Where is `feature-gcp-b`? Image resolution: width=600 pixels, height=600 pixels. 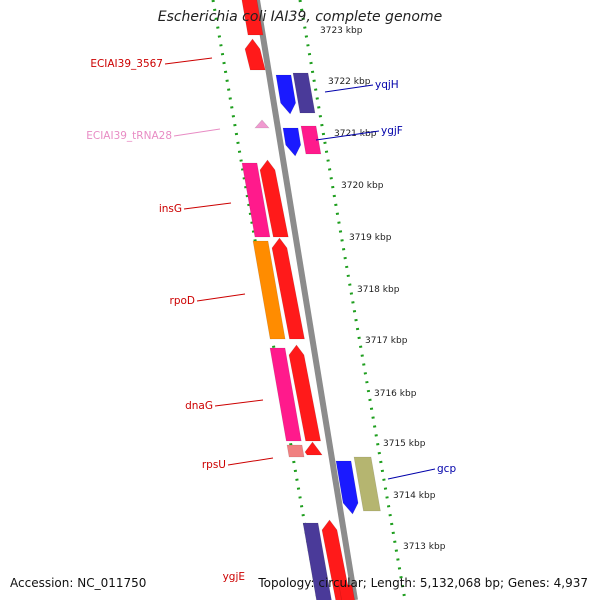
feature-gcp-b is located at coordinates (367, 484).